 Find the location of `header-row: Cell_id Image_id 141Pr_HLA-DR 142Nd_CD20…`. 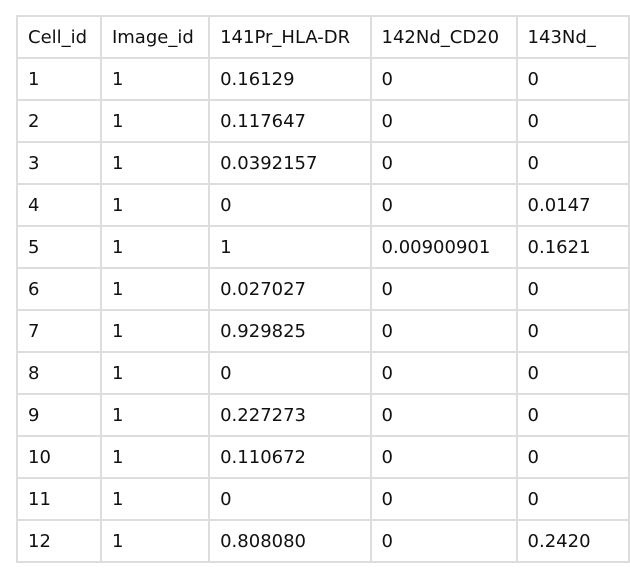

header-row: Cell_id Image_id 141Pr_HLA-DR 142Nd_CD20… is located at coordinates (323, 37).